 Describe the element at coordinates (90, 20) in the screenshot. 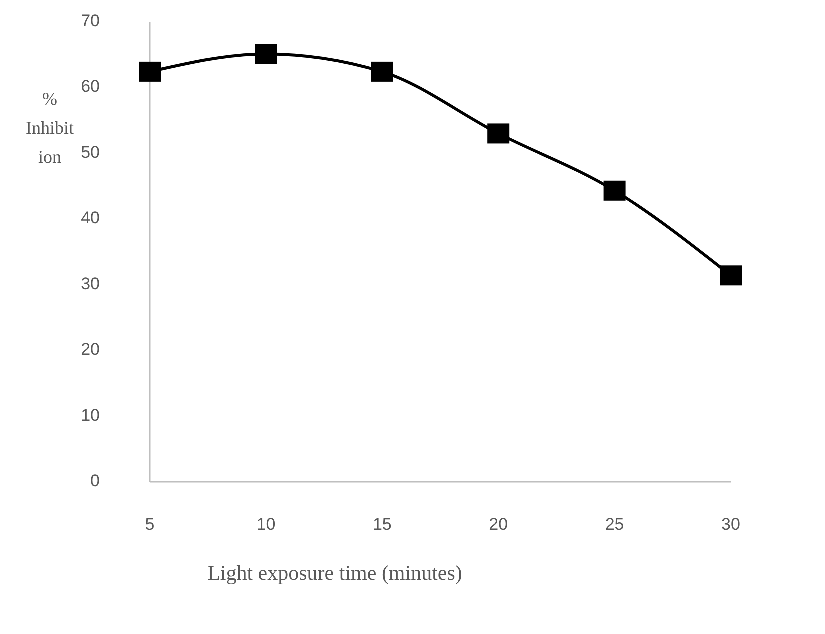

I see `y-tick-label: 70` at that location.